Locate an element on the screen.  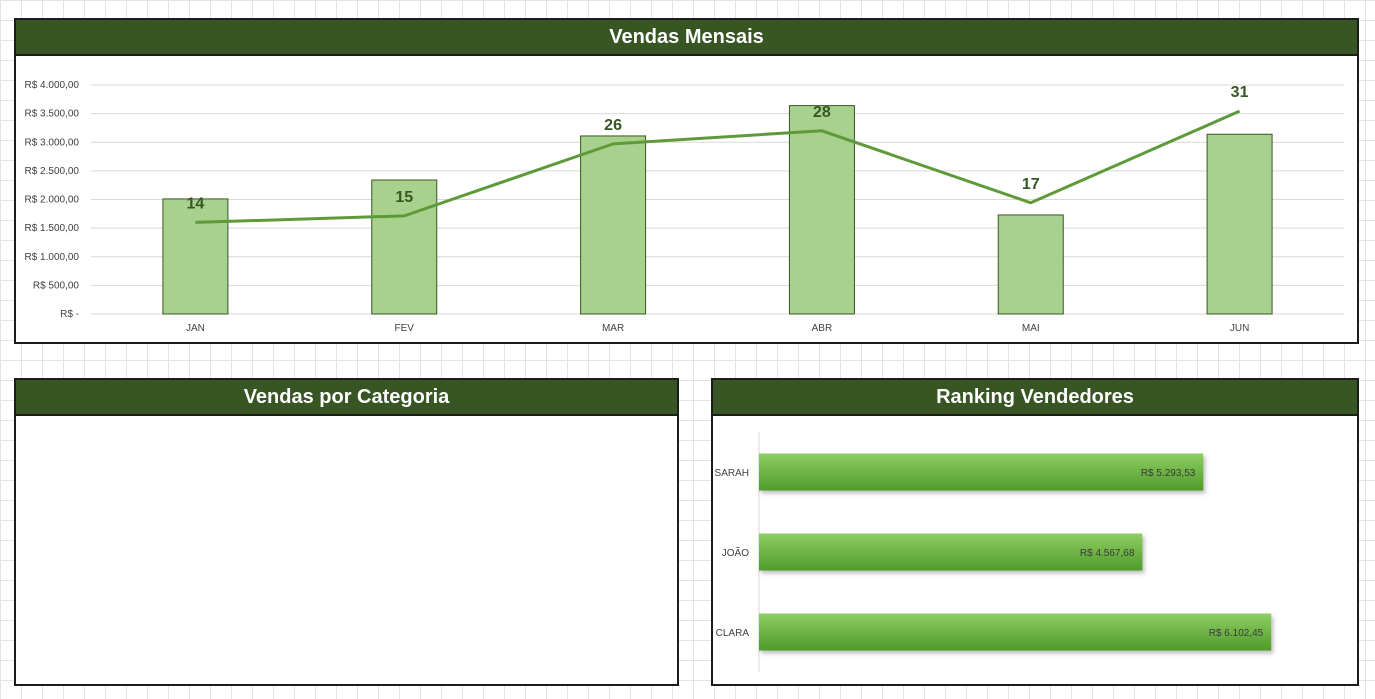
line-data-label: 14 is located at coordinates (196, 203).